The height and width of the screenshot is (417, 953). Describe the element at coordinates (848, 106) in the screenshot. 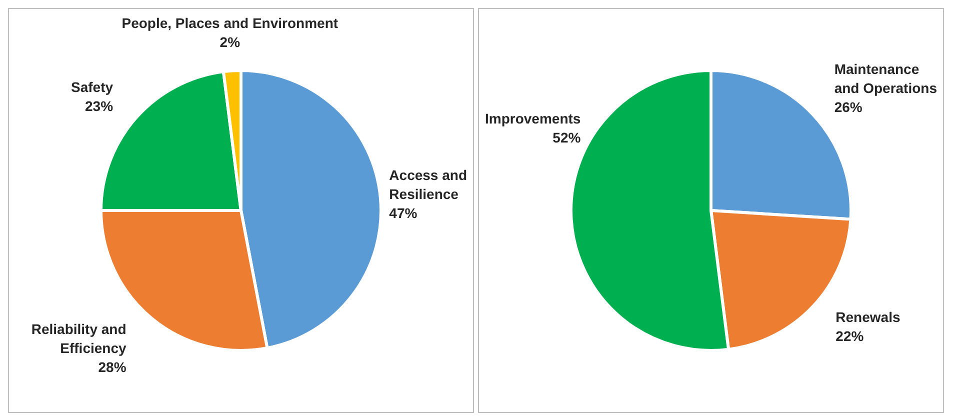

I see `data-label: 26%` at that location.